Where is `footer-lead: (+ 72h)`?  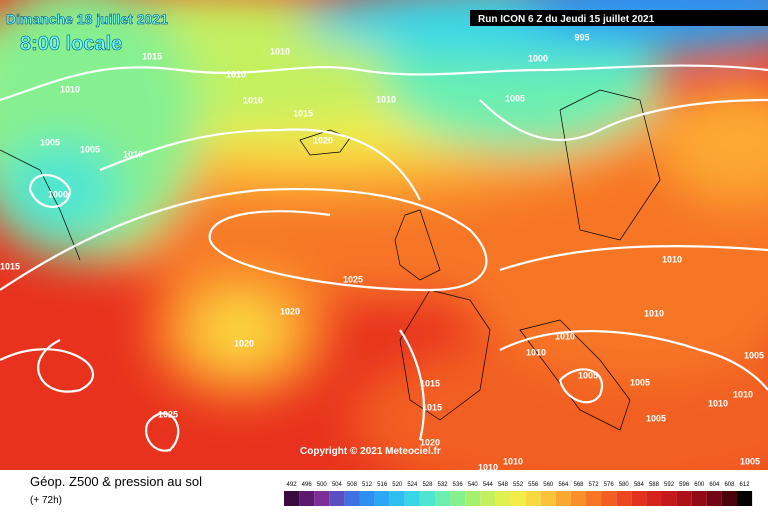 footer-lead: (+ 72h) is located at coordinates (46, 500).